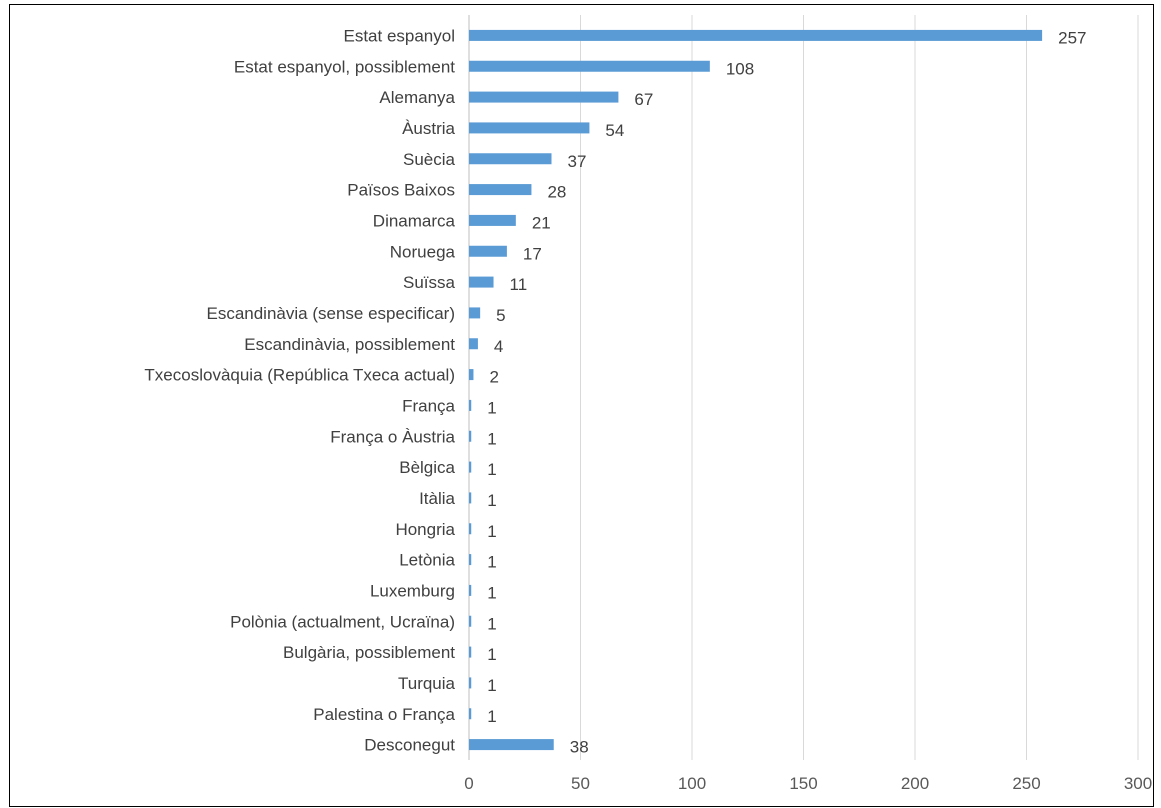 The image size is (1161, 808). Describe the element at coordinates (519, 284) in the screenshot. I see `value-label: 11` at that location.